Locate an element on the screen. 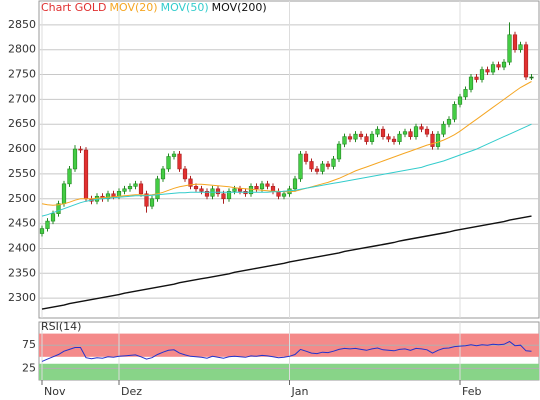 This screenshot has height=400, width=540. legend-entry: MOV(20) is located at coordinates (134, 7).